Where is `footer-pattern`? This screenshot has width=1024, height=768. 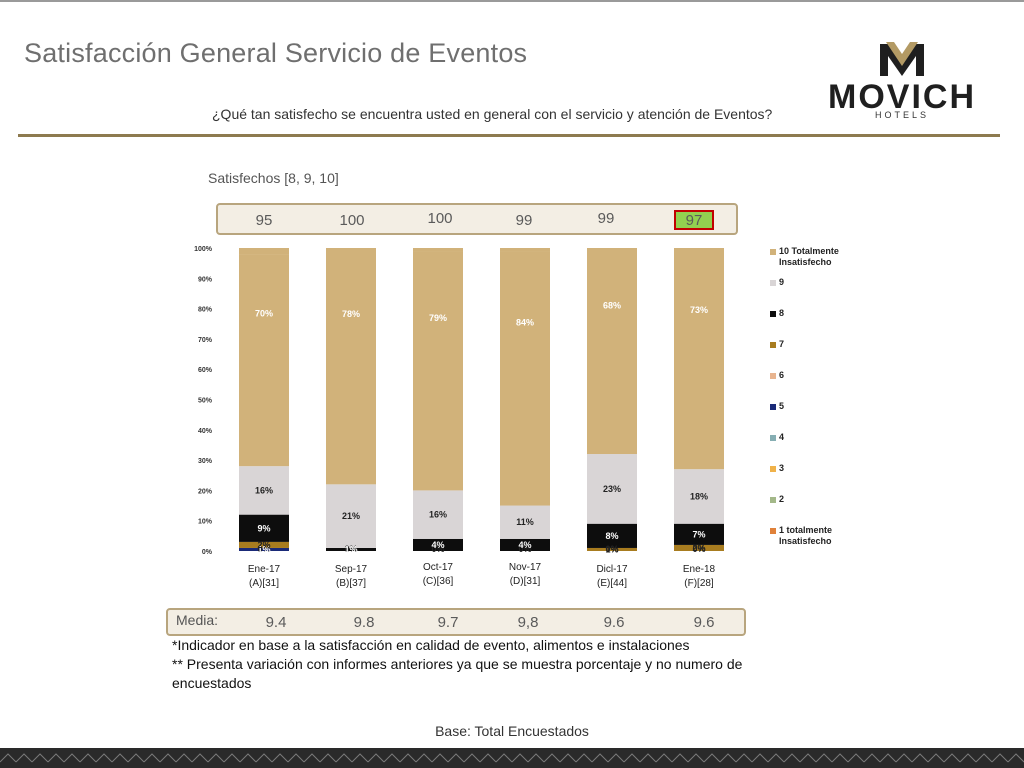
footer-pattern is located at coordinates (512, 758).